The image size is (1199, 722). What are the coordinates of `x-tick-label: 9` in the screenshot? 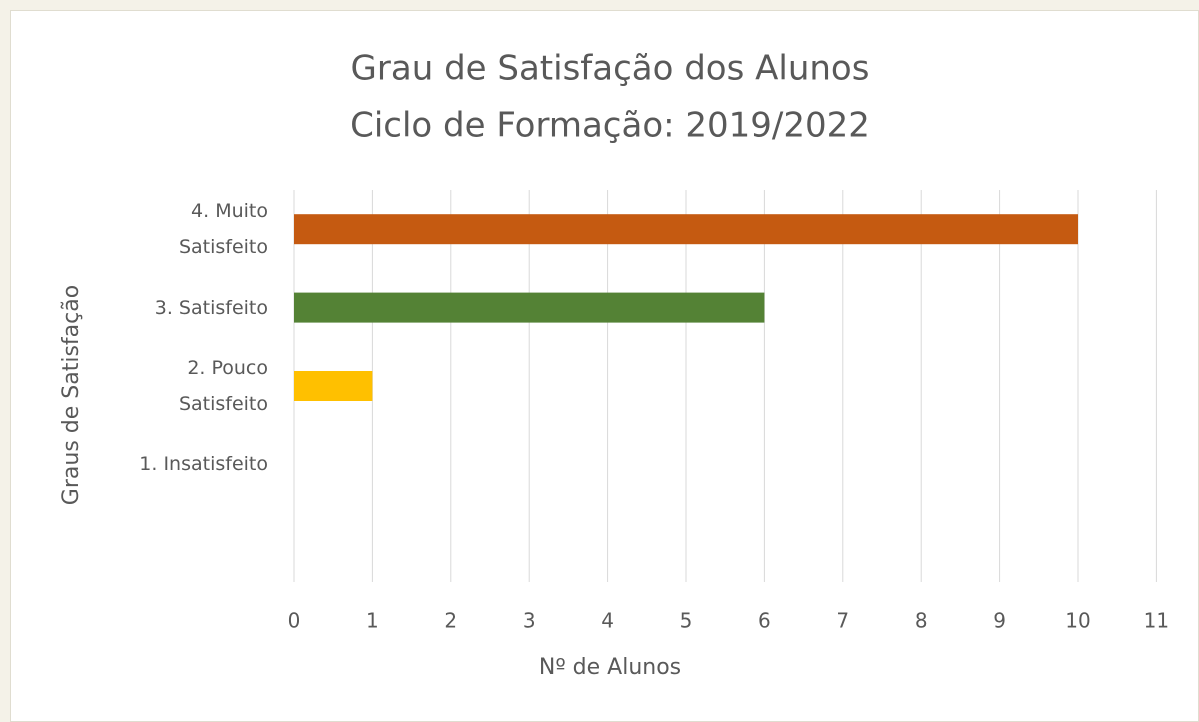 It's located at (999, 621).